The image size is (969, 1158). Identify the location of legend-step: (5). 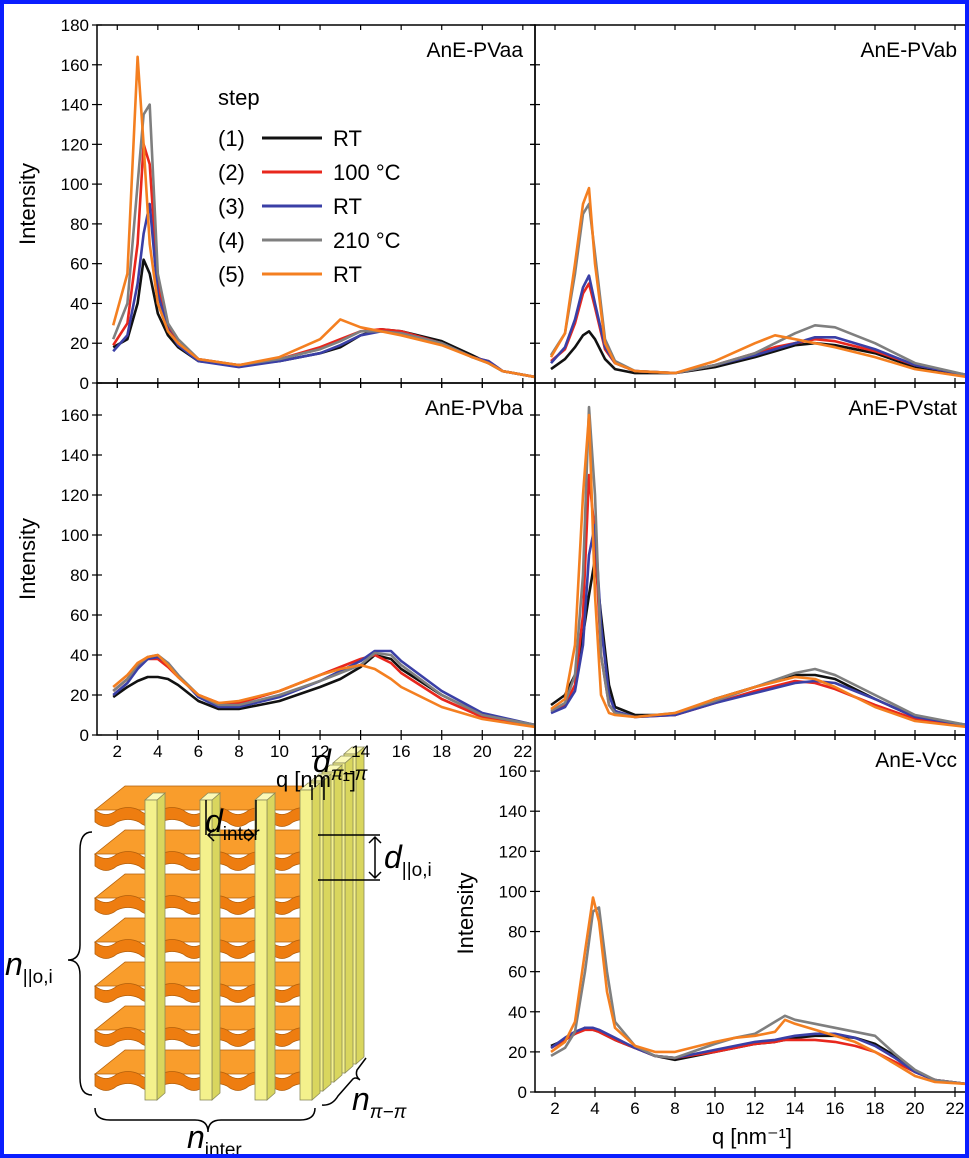
(231, 274).